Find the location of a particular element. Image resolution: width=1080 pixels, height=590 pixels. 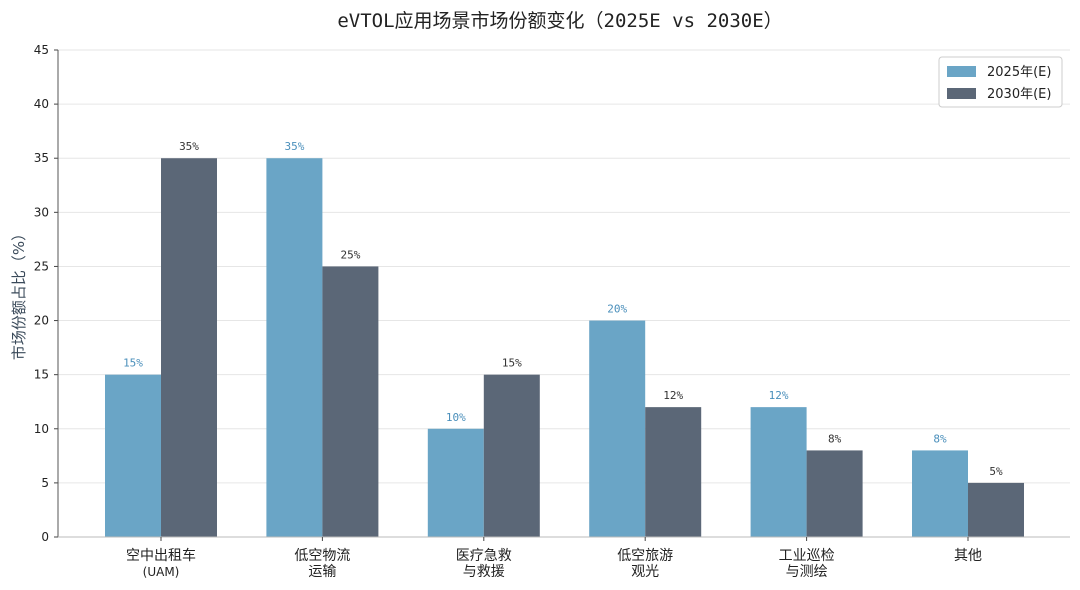

x-tick-label: 其他 is located at coordinates (968, 556).